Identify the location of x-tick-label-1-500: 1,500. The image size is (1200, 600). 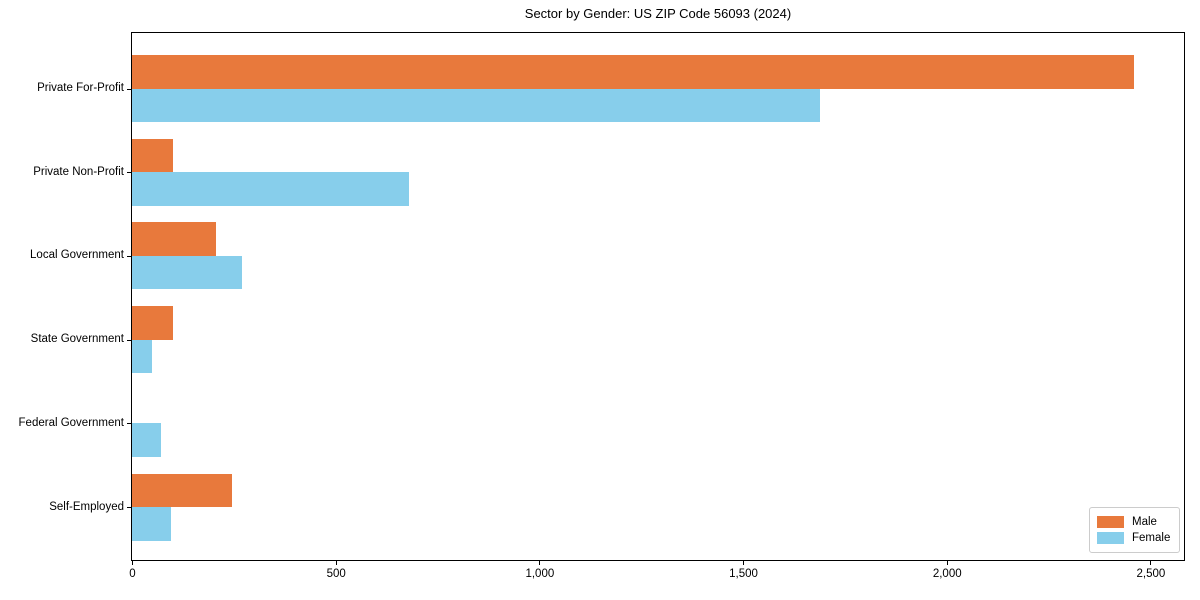
(743, 574).